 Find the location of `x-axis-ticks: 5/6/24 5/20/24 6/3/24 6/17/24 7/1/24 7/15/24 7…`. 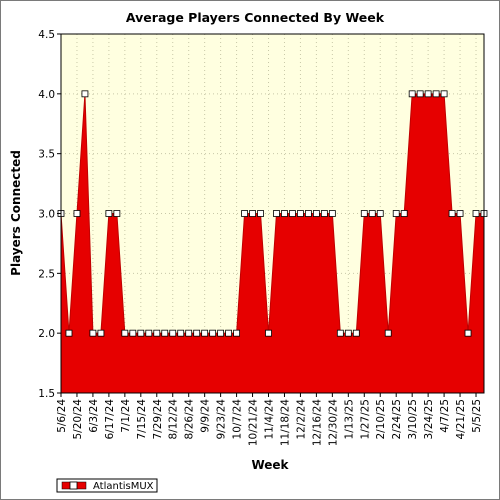

x-axis-ticks: 5/6/24 5/20/24 6/3/24 6/17/24 7/1/24 7/15/24 7… is located at coordinates (269, 419).